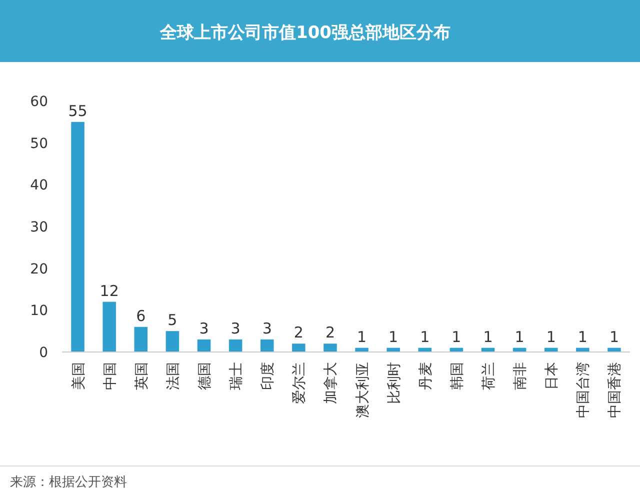 This screenshot has height=499, width=640. What do you see at coordinates (615, 390) in the screenshot?
I see `x-tick-label: 中国香港` at bounding box center [615, 390].